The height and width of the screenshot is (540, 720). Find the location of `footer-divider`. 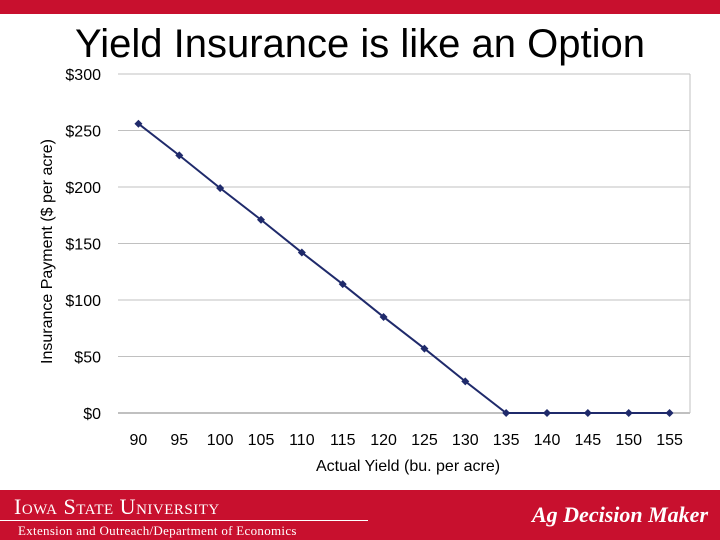

footer-divider is located at coordinates (184, 520).